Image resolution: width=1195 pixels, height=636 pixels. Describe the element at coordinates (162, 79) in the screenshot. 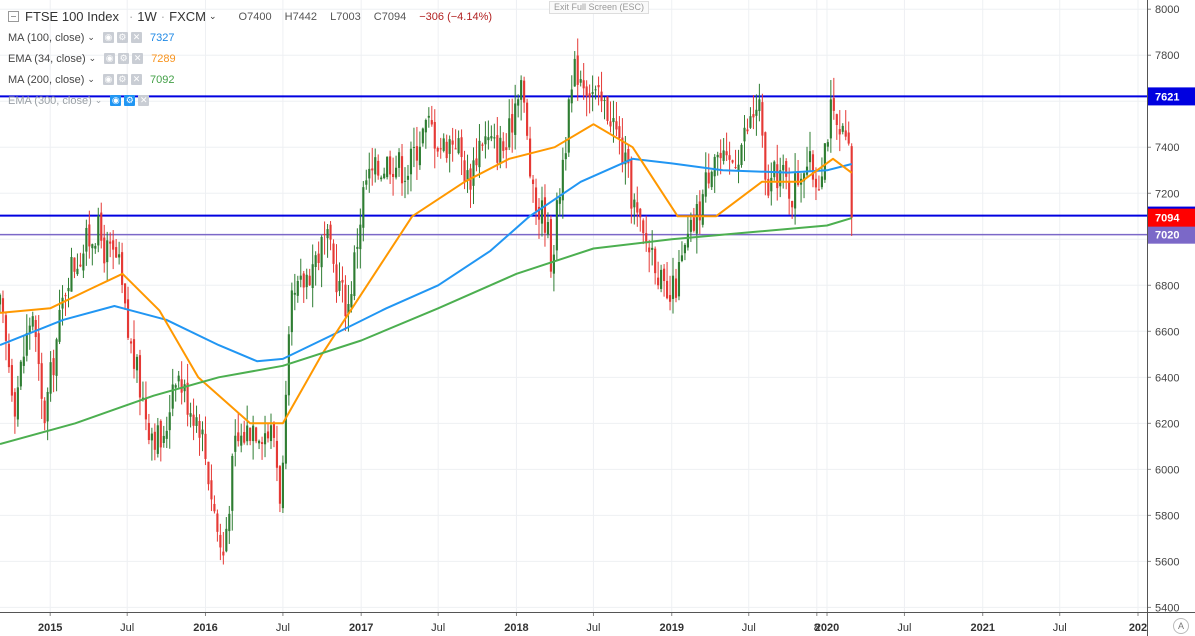

I see `indicator-value: 7092` at that location.